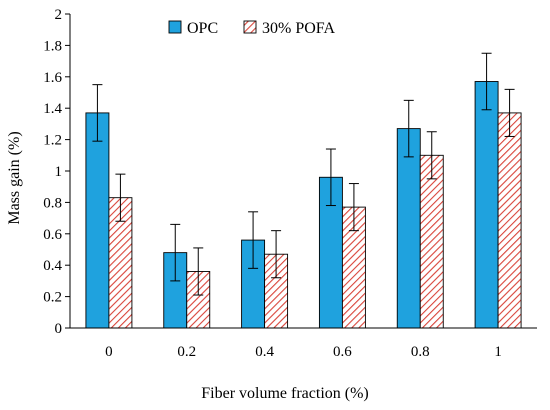 This screenshot has height=410, width=550. I want to click on legend: OPC 30% POFA, so click(251, 28).